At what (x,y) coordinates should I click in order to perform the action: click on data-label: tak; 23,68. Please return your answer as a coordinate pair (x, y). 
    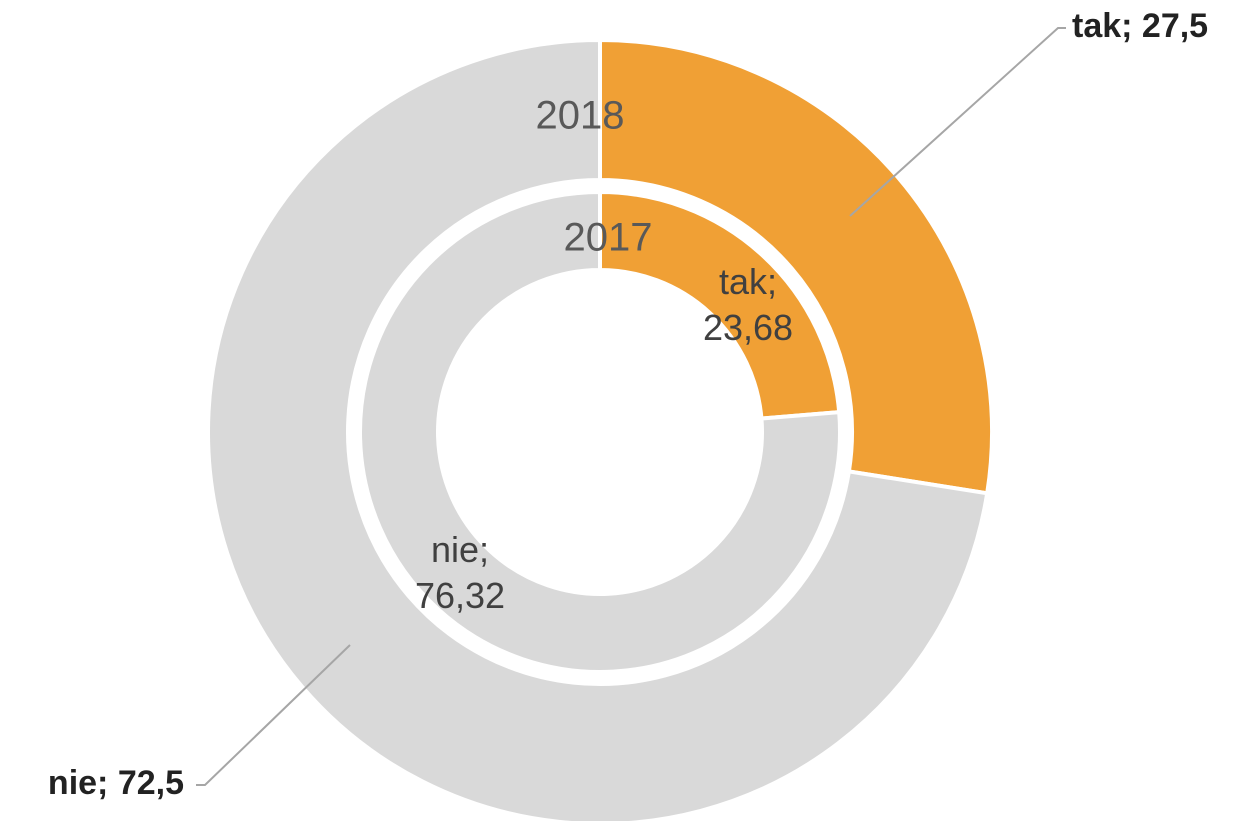
    Looking at the image, I should click on (748, 304).